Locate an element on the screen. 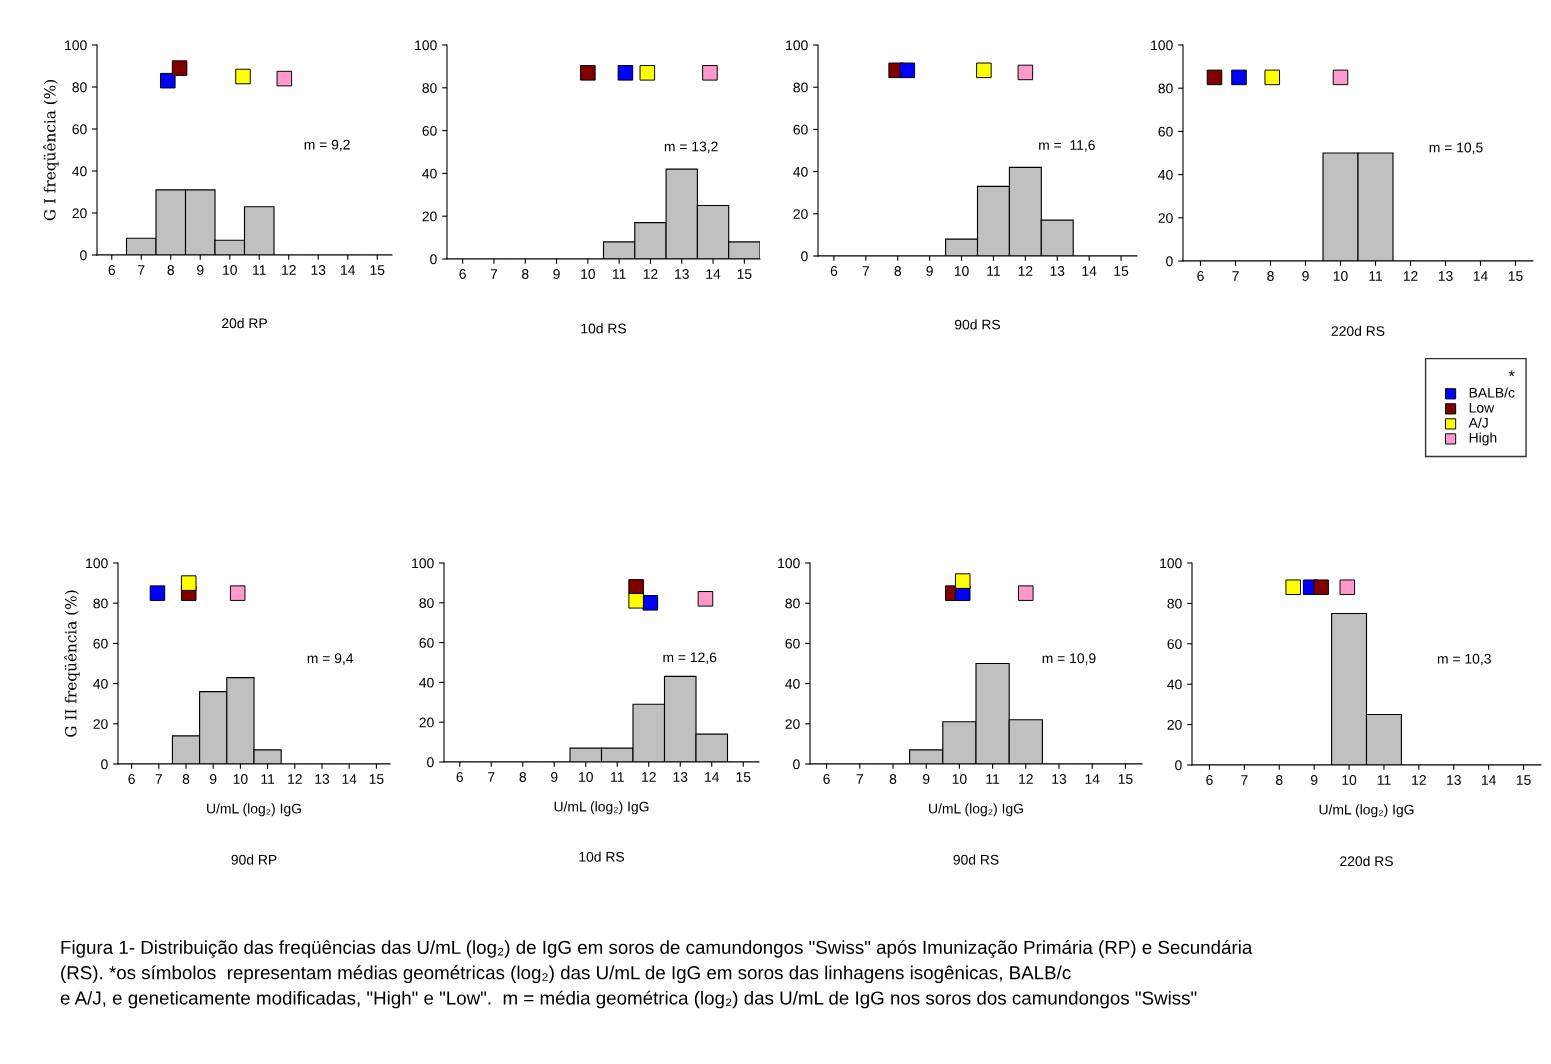  legend-title: * is located at coordinates (1511, 373).